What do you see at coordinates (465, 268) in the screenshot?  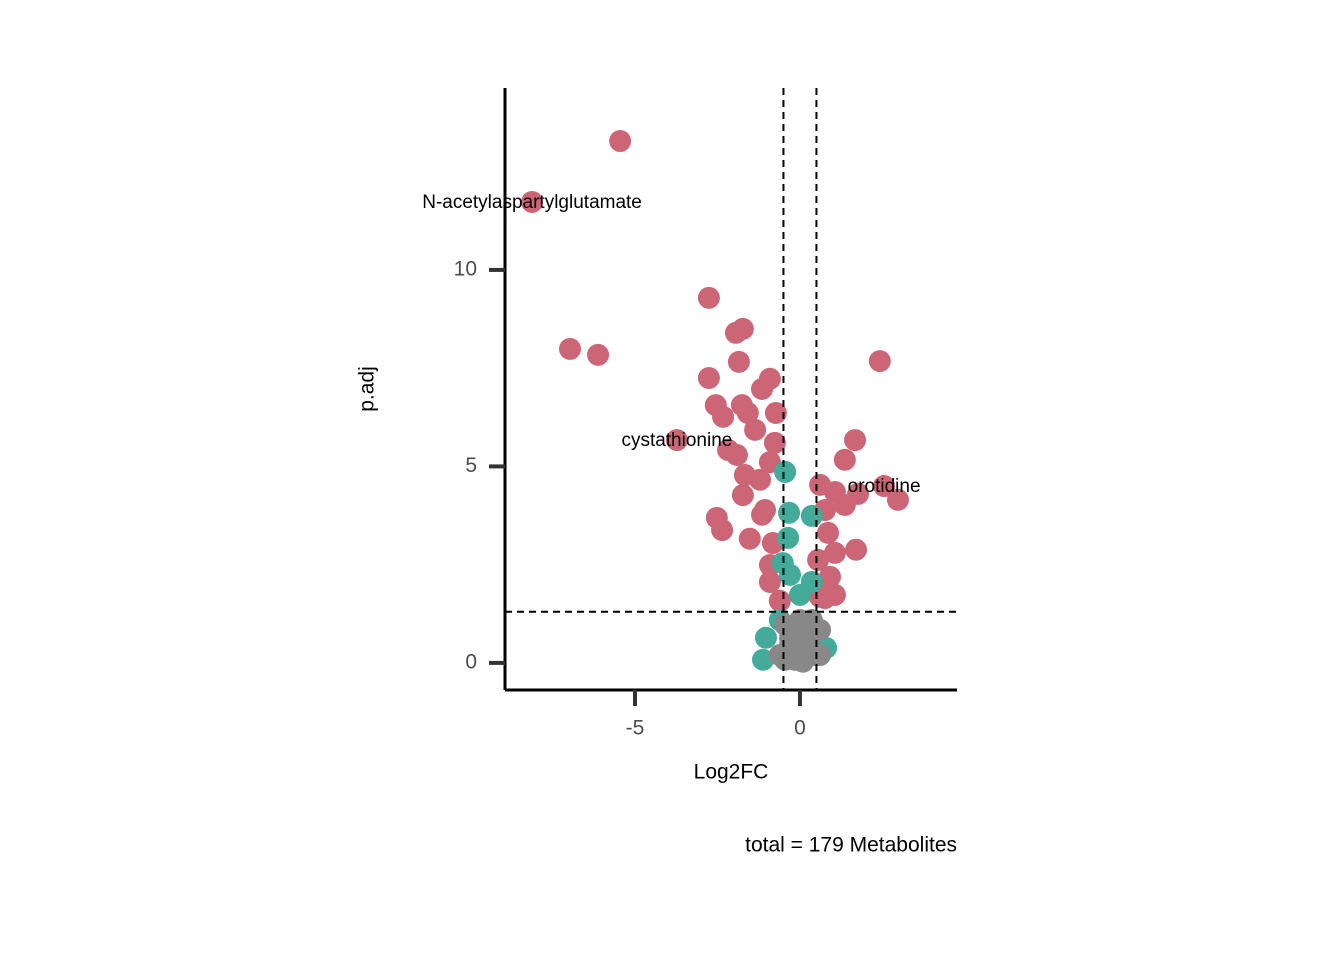 I see `y-tick-label: 10` at bounding box center [465, 268].